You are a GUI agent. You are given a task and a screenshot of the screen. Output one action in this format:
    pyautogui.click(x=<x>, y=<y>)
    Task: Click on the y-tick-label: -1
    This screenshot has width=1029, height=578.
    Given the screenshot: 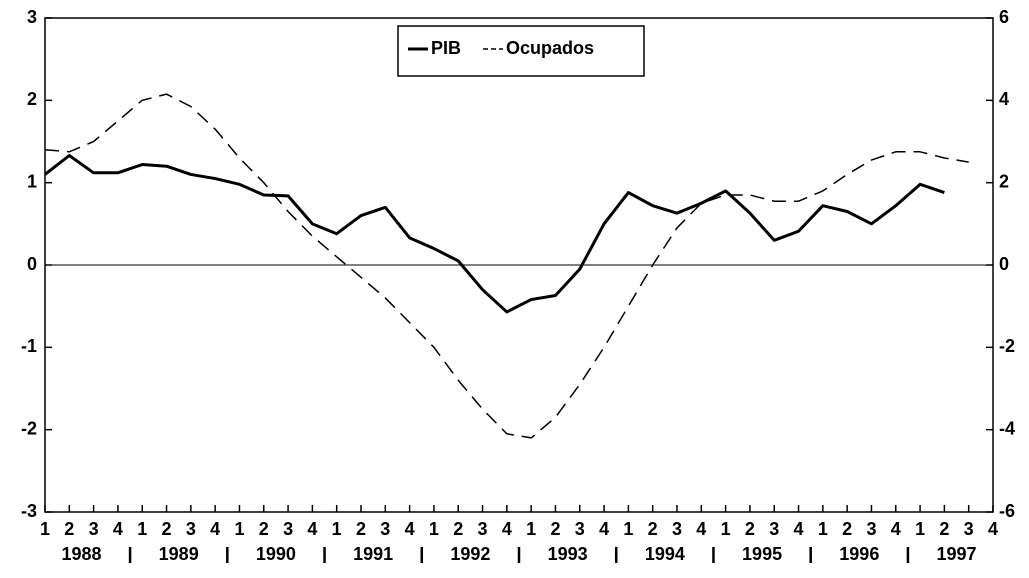 What is the action you would take?
    pyautogui.click(x=29, y=346)
    